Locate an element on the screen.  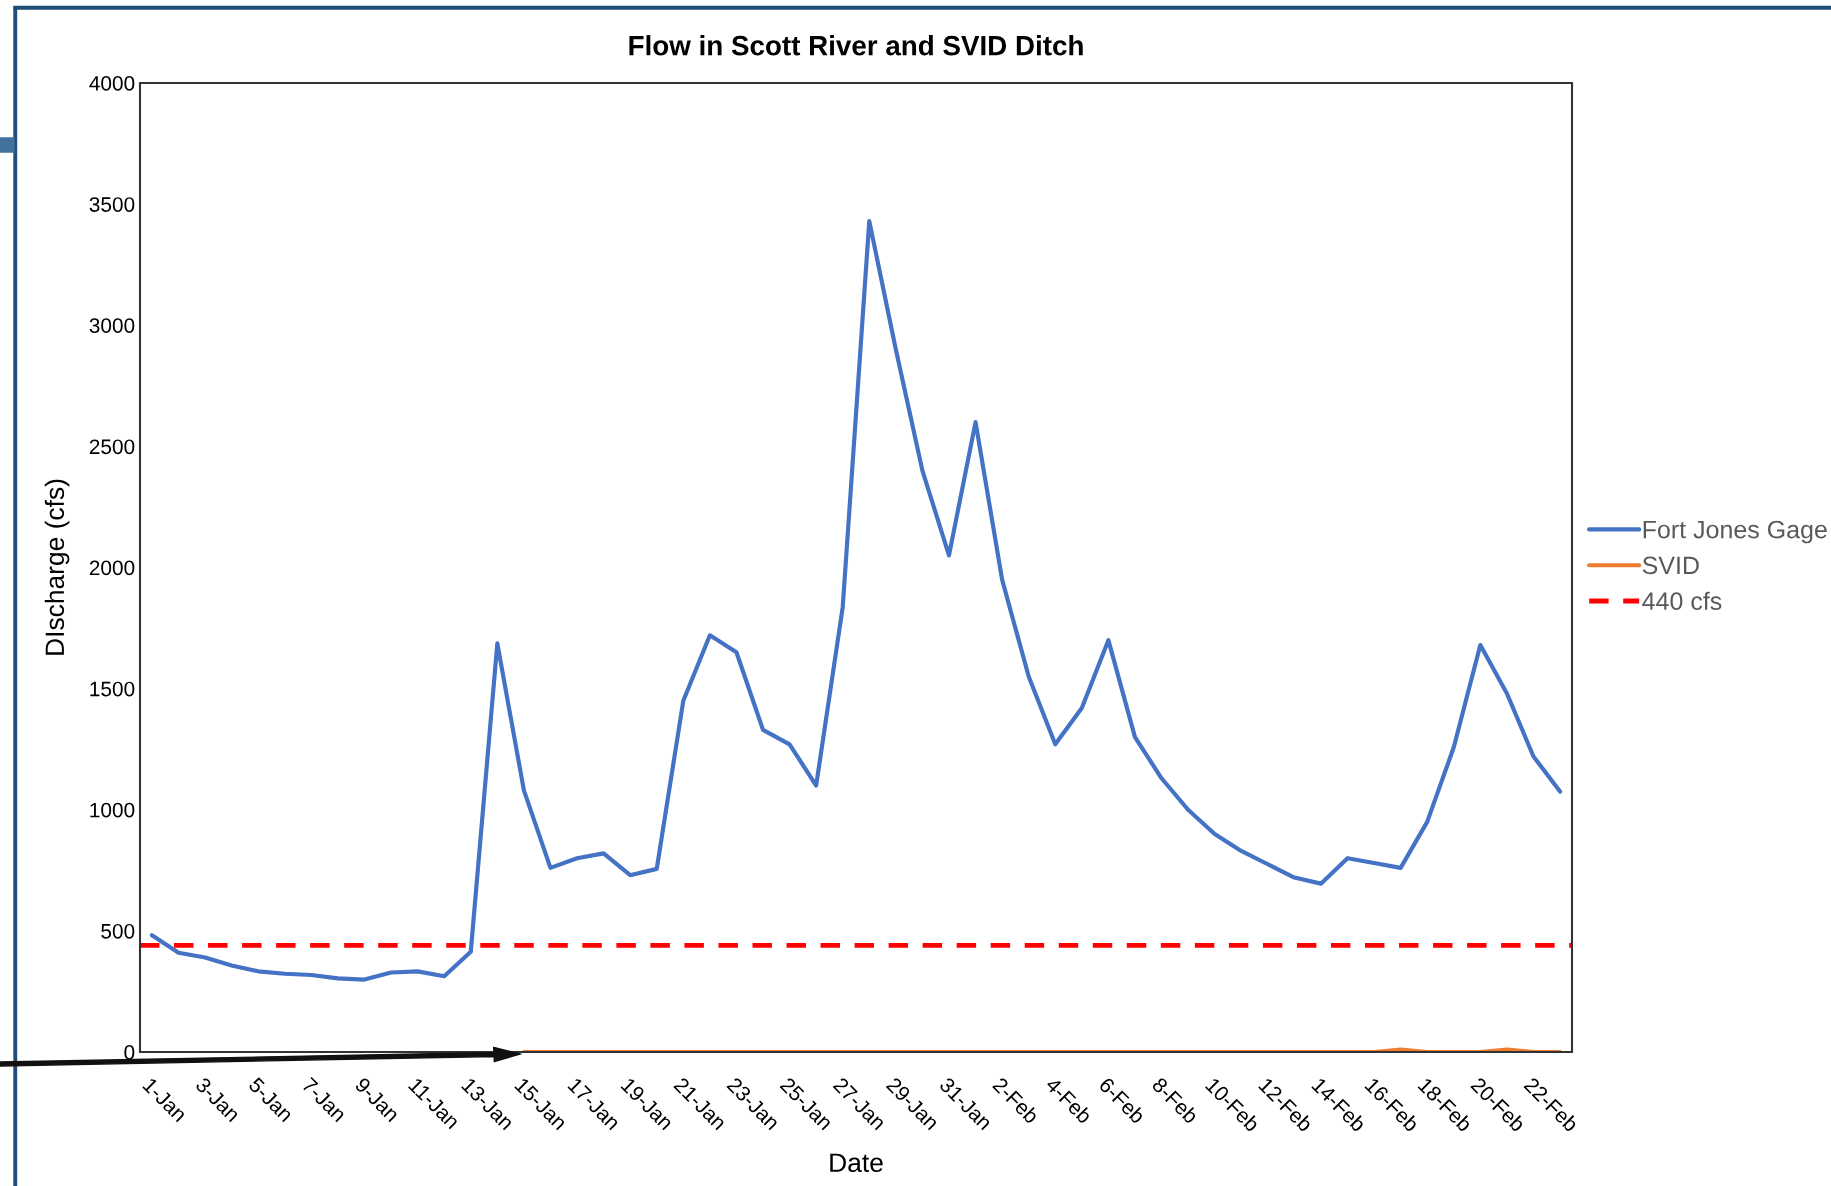
y-tick-label: 2000 is located at coordinates (112, 568).